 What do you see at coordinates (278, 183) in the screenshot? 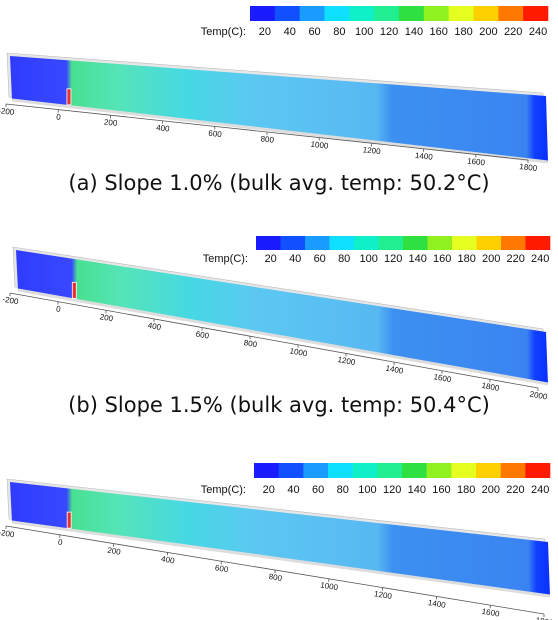
I see `caption: (a) Slope 1.0% (bulk avg. temp: 50.2°C)` at bounding box center [278, 183].